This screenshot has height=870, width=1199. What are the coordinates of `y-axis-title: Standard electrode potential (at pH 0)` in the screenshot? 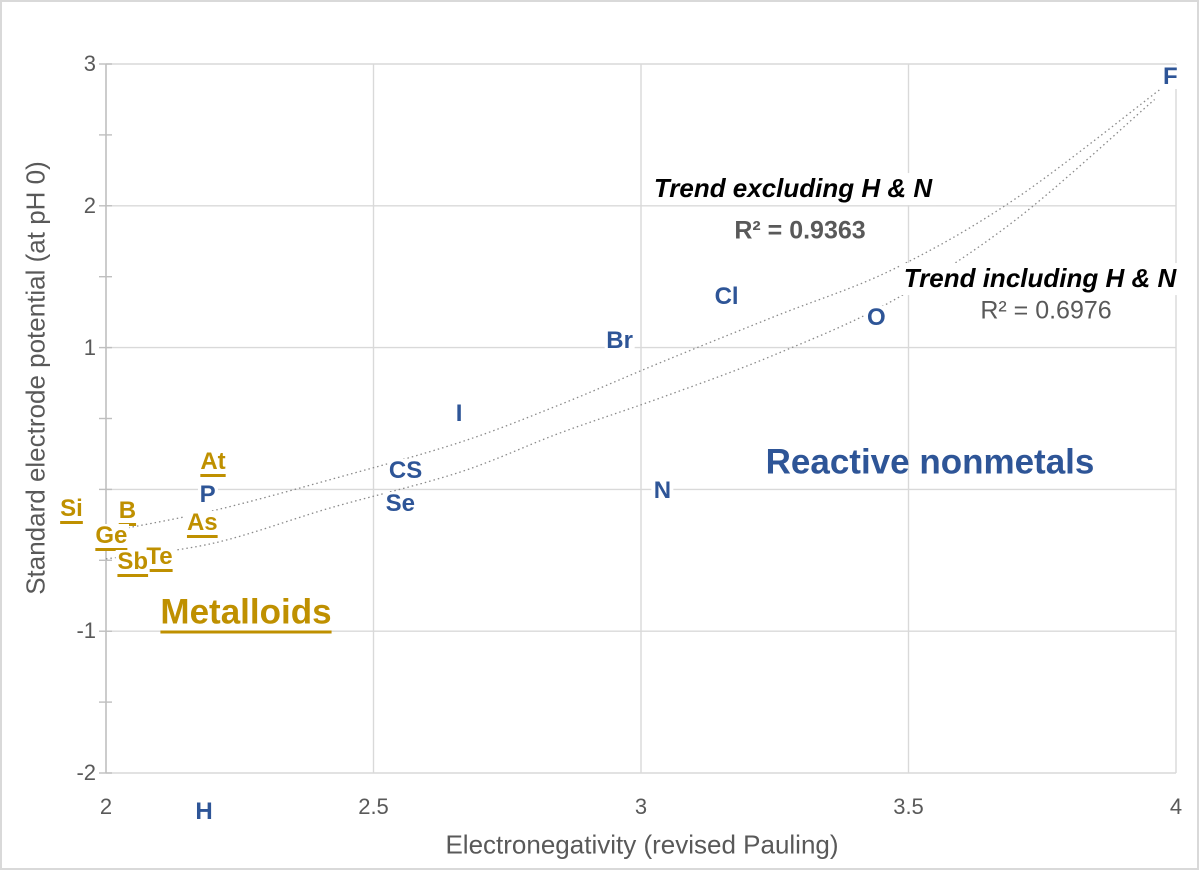 It's located at (35, 378).